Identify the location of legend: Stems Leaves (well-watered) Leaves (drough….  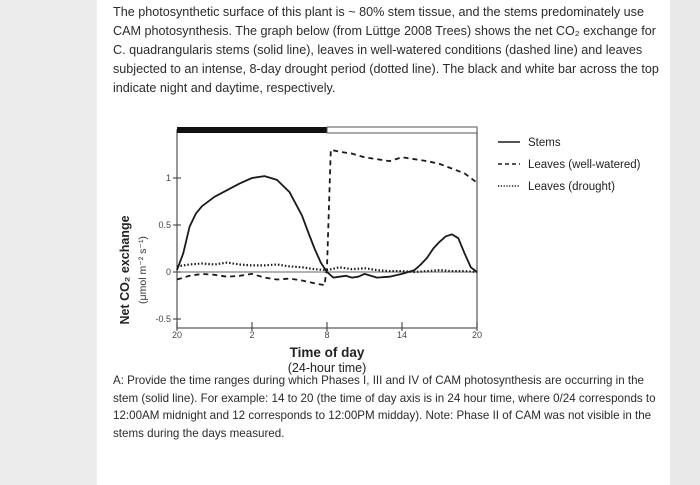
(569, 165).